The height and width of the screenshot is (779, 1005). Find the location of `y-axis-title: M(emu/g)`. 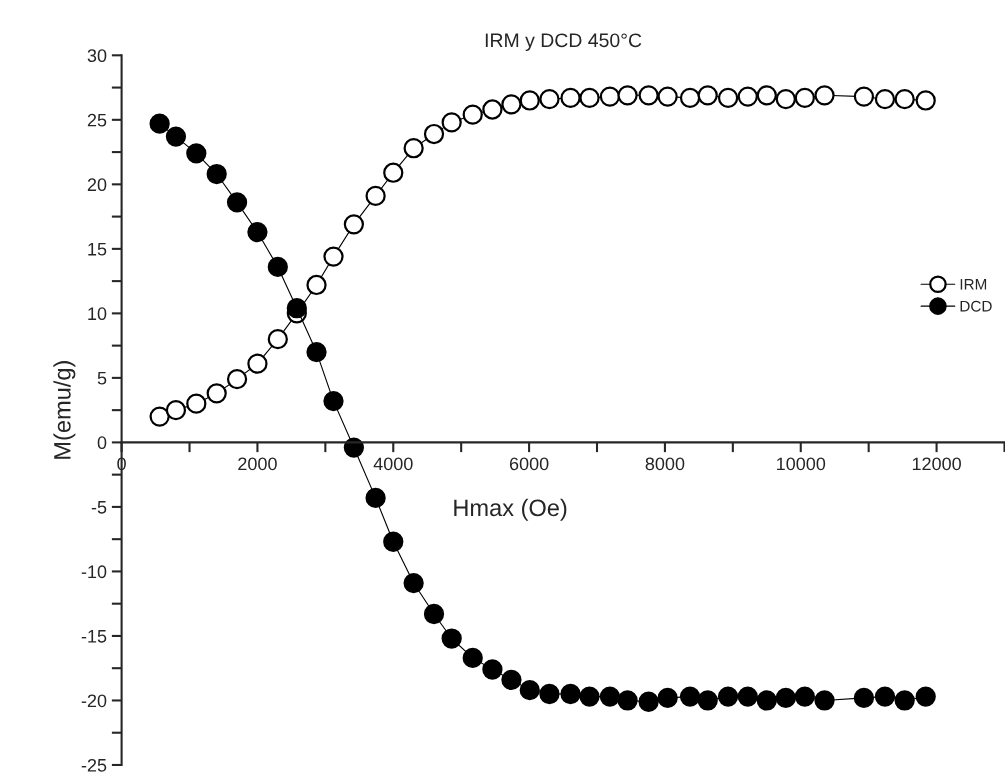

y-axis-title: M(emu/g) is located at coordinates (64, 410).